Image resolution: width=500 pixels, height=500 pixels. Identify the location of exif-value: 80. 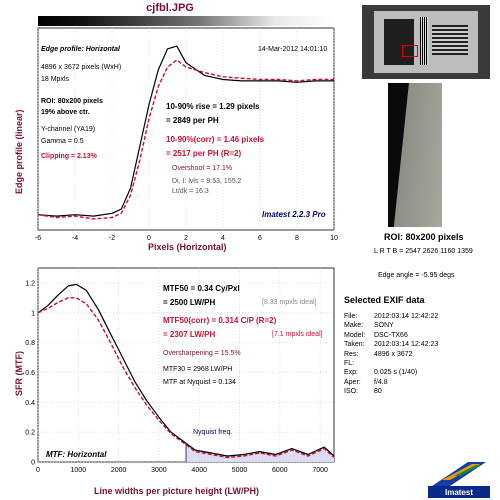
(378, 392).